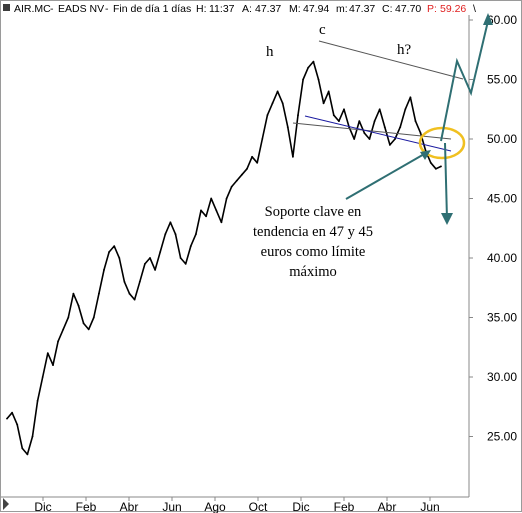 The image size is (522, 513). Describe the element at coordinates (432, 9) in the screenshot. I see `header-p-label: P:` at that location.